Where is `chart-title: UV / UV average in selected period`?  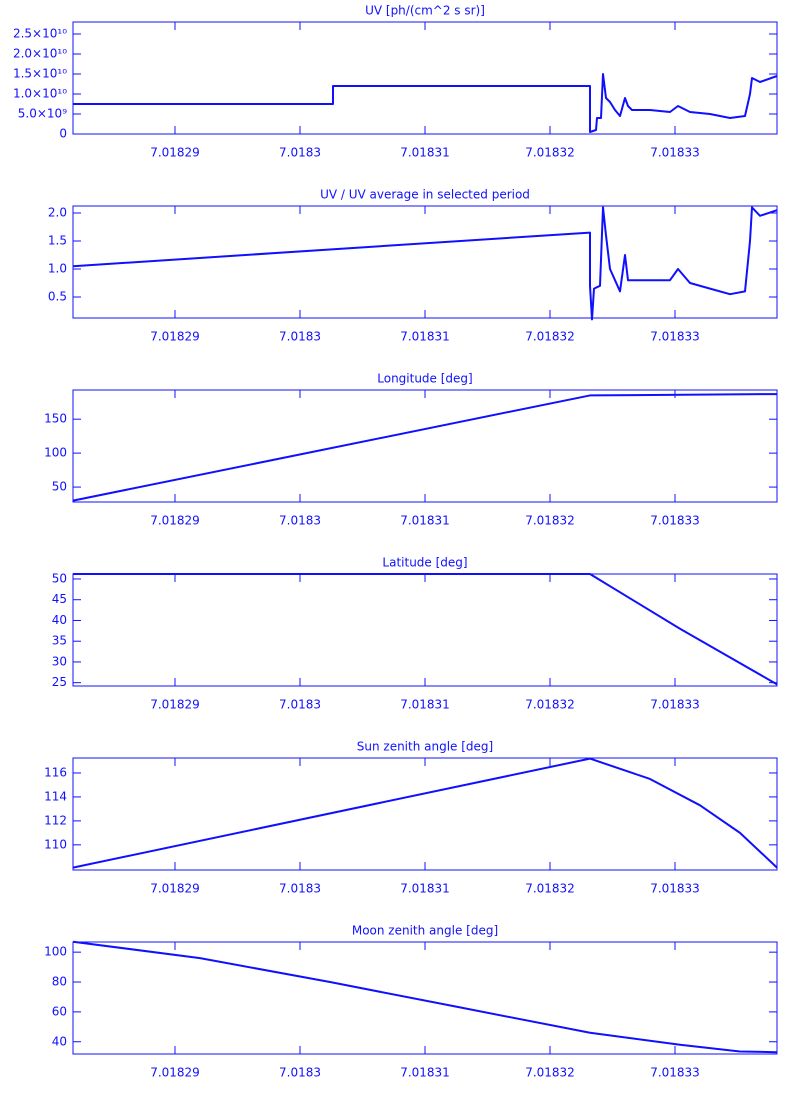 chart-title: UV / UV average in selected period is located at coordinates (425, 195).